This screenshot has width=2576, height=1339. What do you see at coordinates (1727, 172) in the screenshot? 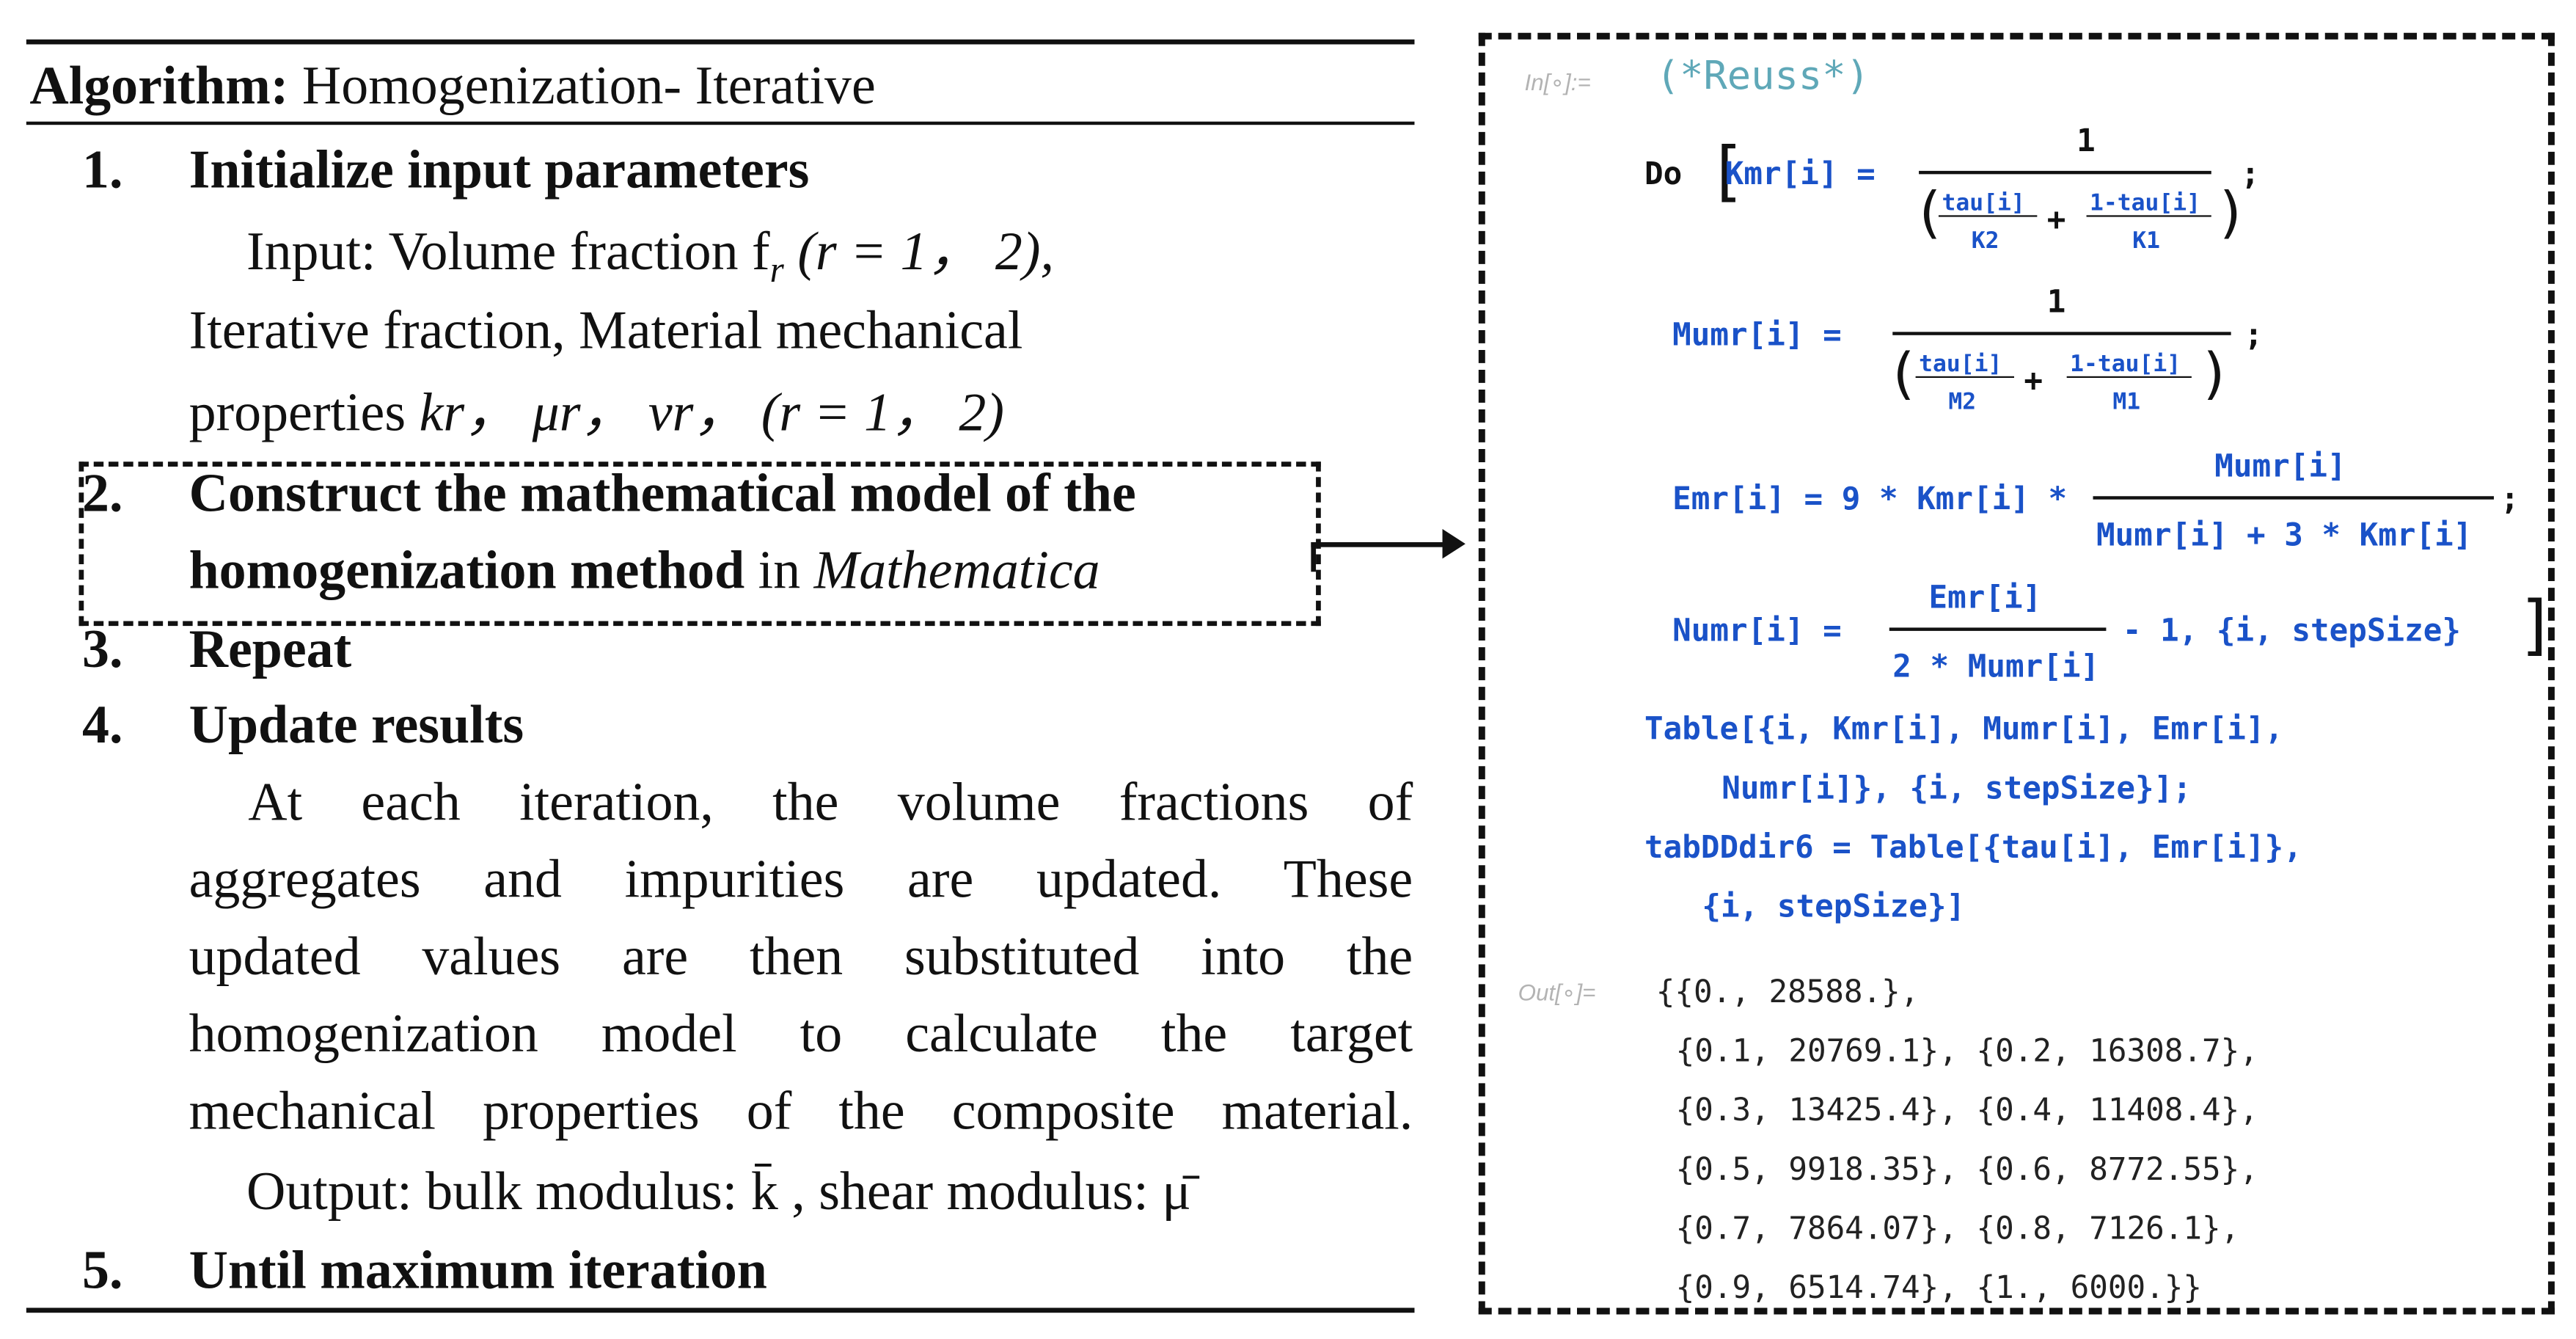
I see `do-bracket: [` at bounding box center [1727, 172].